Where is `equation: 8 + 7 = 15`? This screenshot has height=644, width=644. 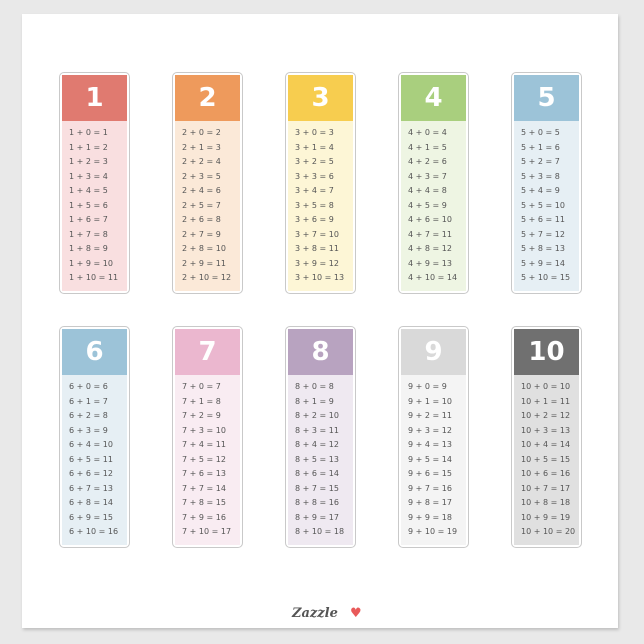 equation: 8 + 7 = 15 is located at coordinates (317, 488).